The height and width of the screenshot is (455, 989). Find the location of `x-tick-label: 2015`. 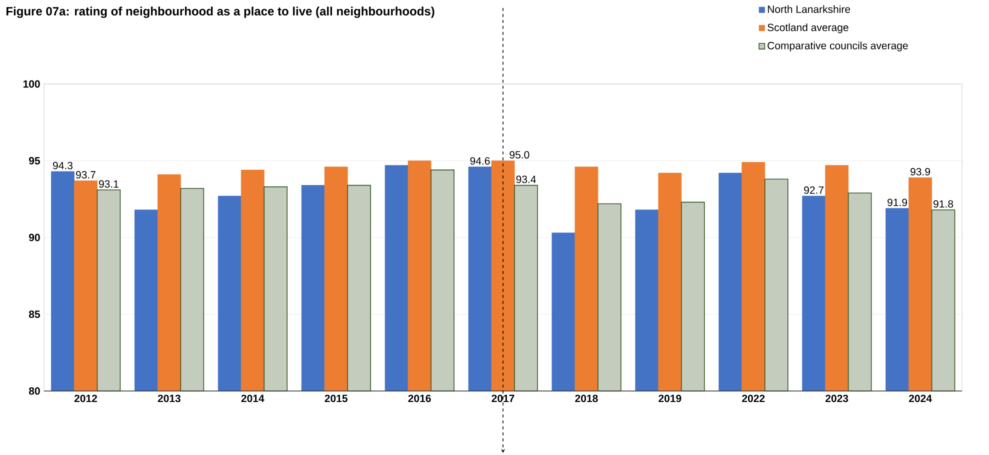

x-tick-label: 2015 is located at coordinates (336, 398).